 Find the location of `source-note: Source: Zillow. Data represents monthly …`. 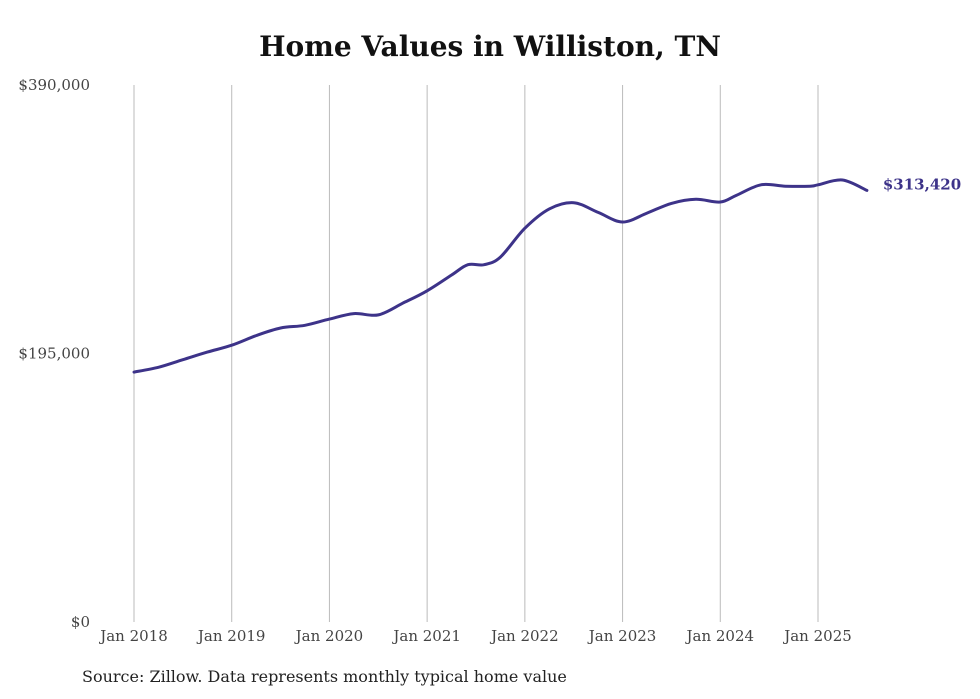

source-note: Source: Zillow. Data represents monthly … is located at coordinates (324, 676).